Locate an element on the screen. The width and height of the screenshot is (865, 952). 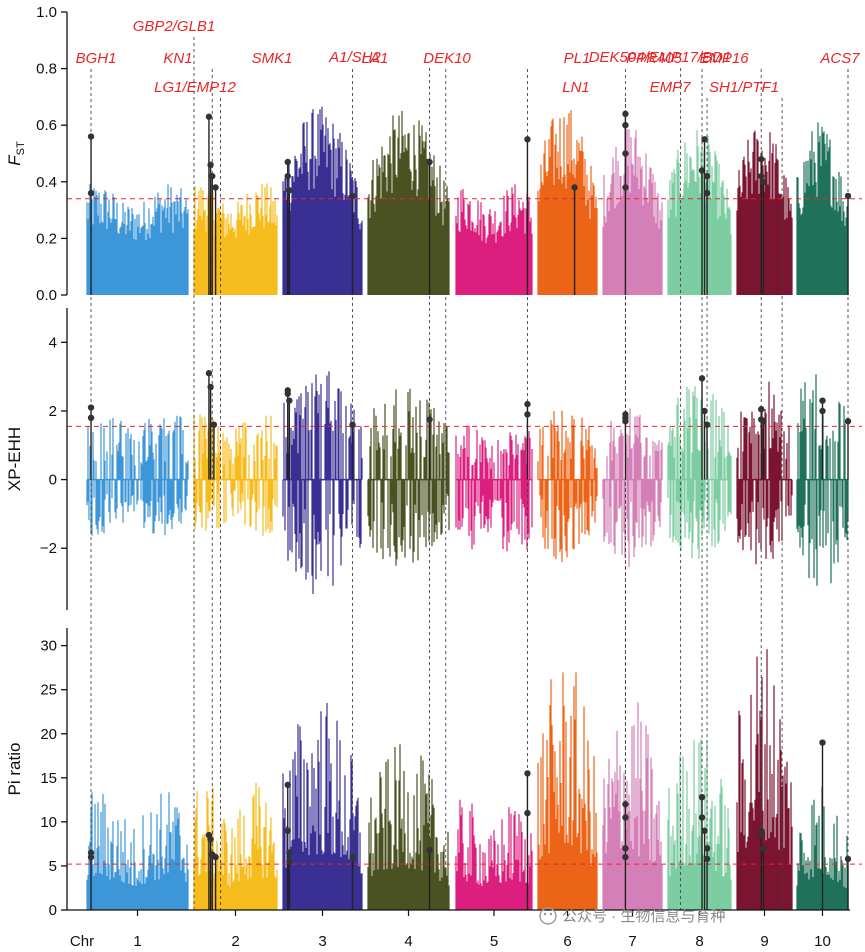
y-tick-label: 1.0 is located at coordinates (46, 12).